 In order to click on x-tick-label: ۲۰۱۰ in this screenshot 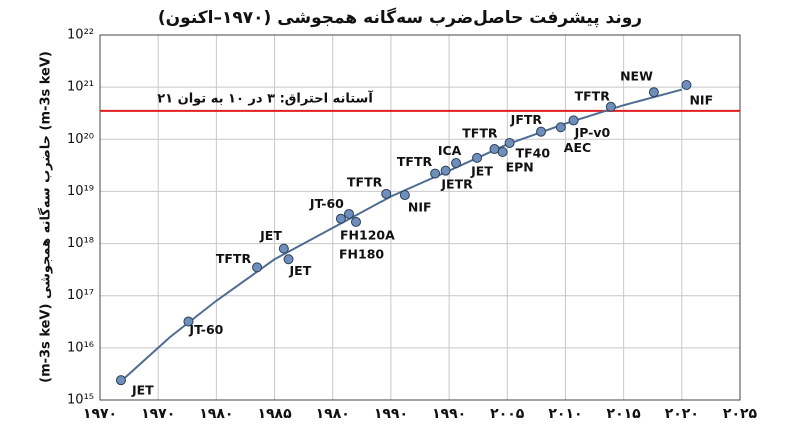, I will do `click(565, 414)`.